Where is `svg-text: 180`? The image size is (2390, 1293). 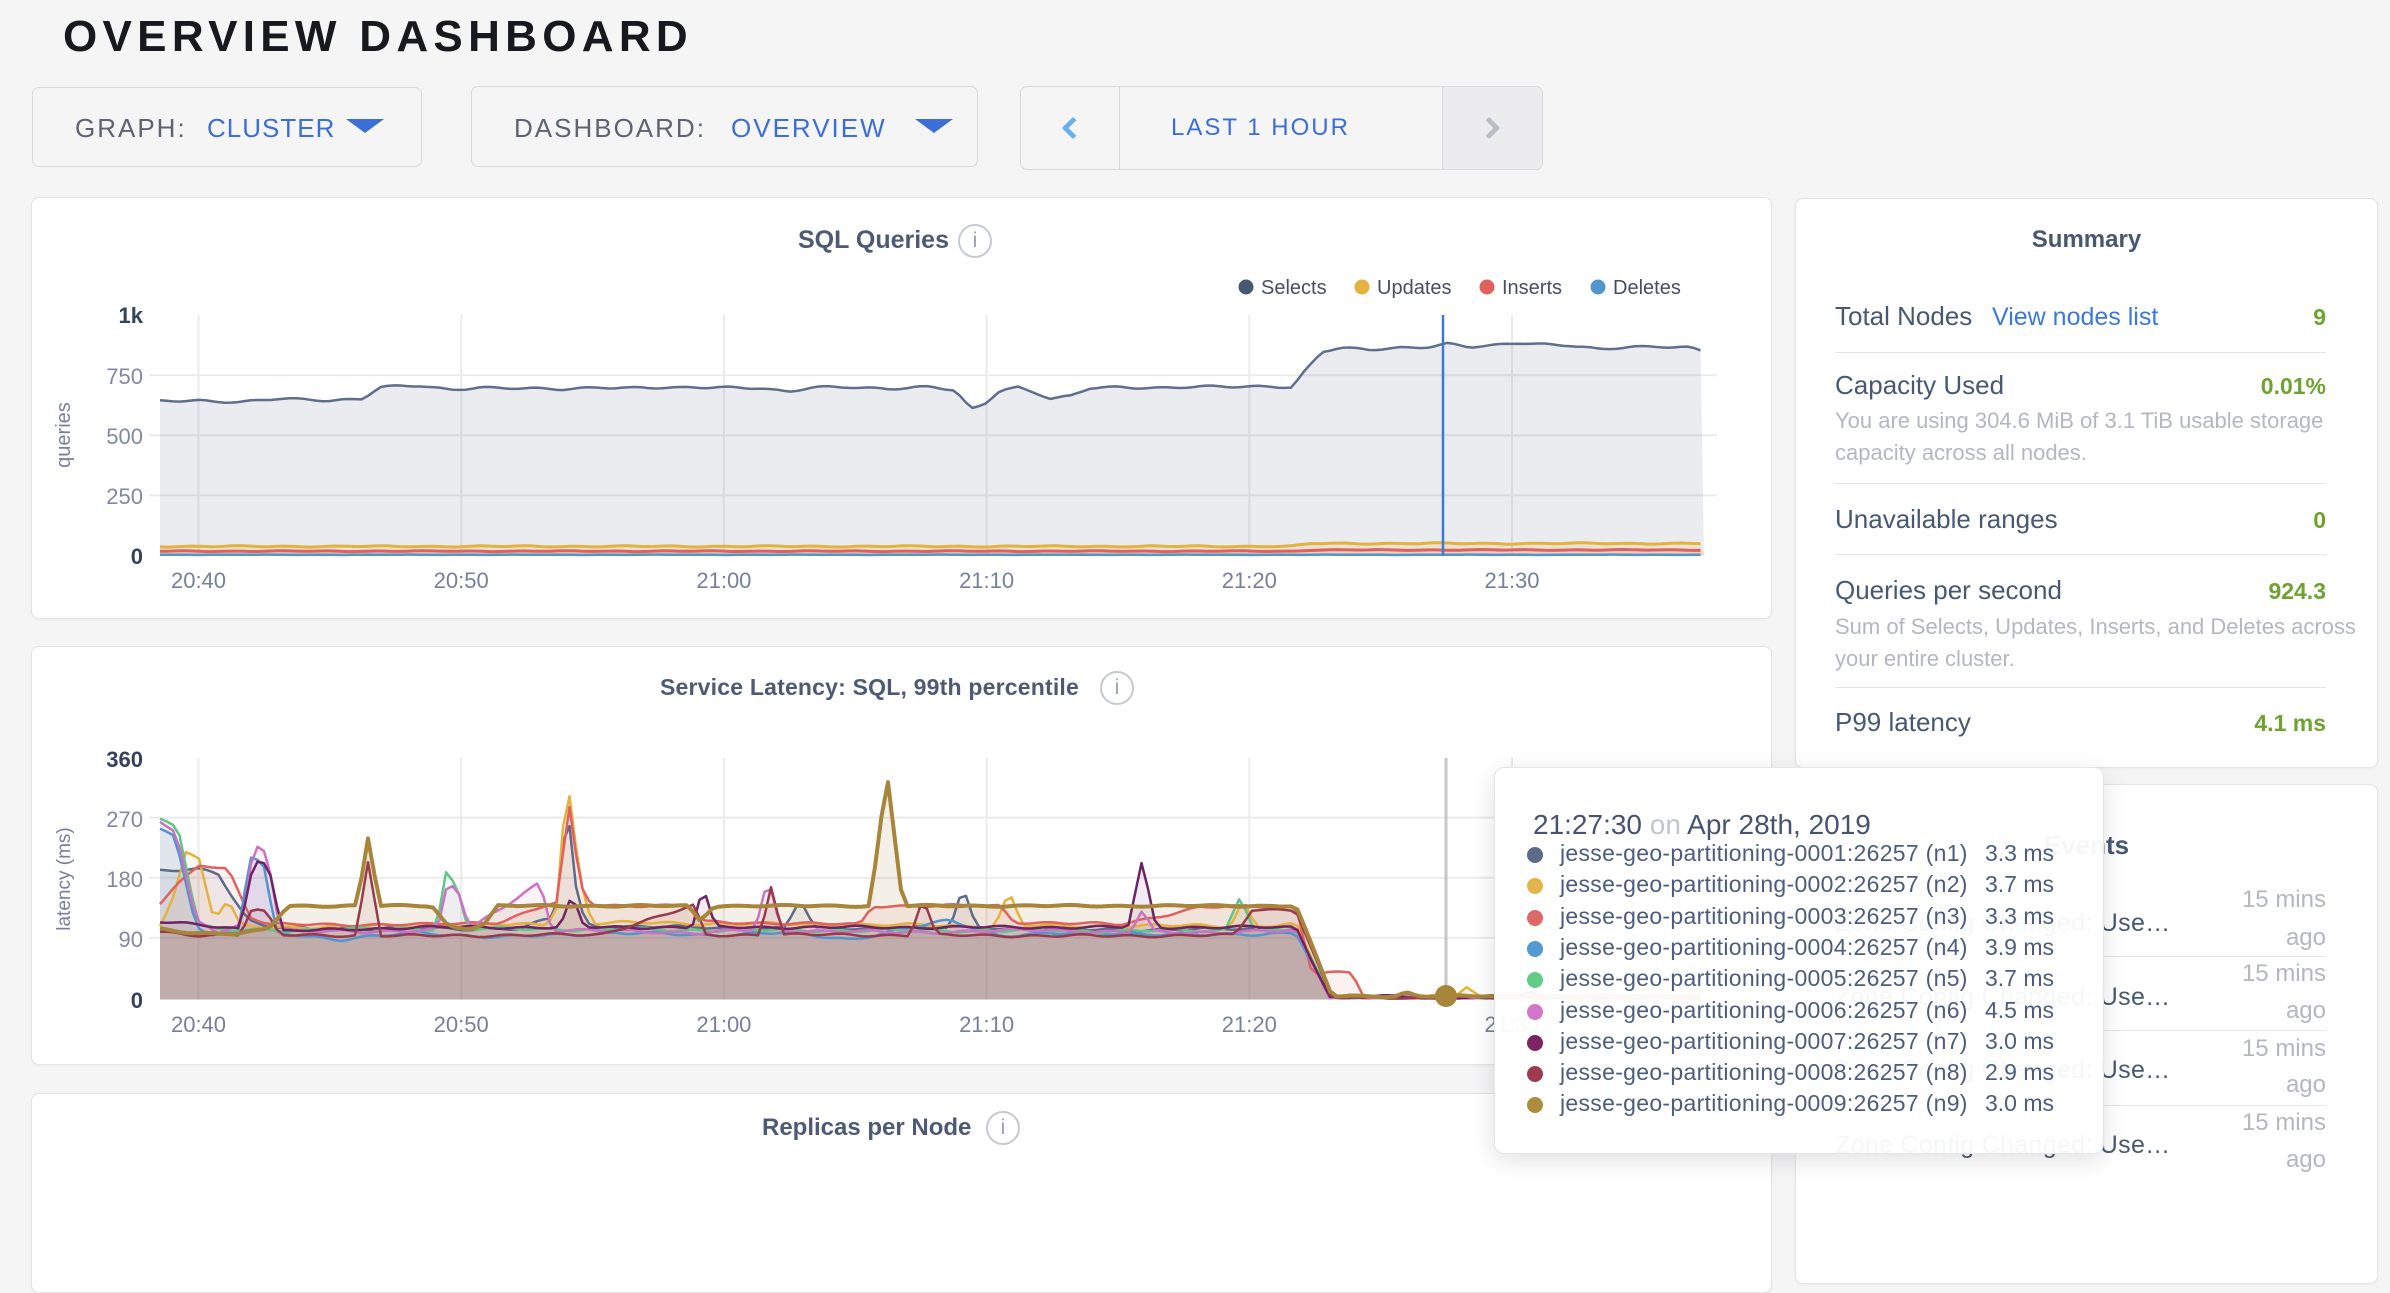 svg-text: 180 is located at coordinates (124, 879).